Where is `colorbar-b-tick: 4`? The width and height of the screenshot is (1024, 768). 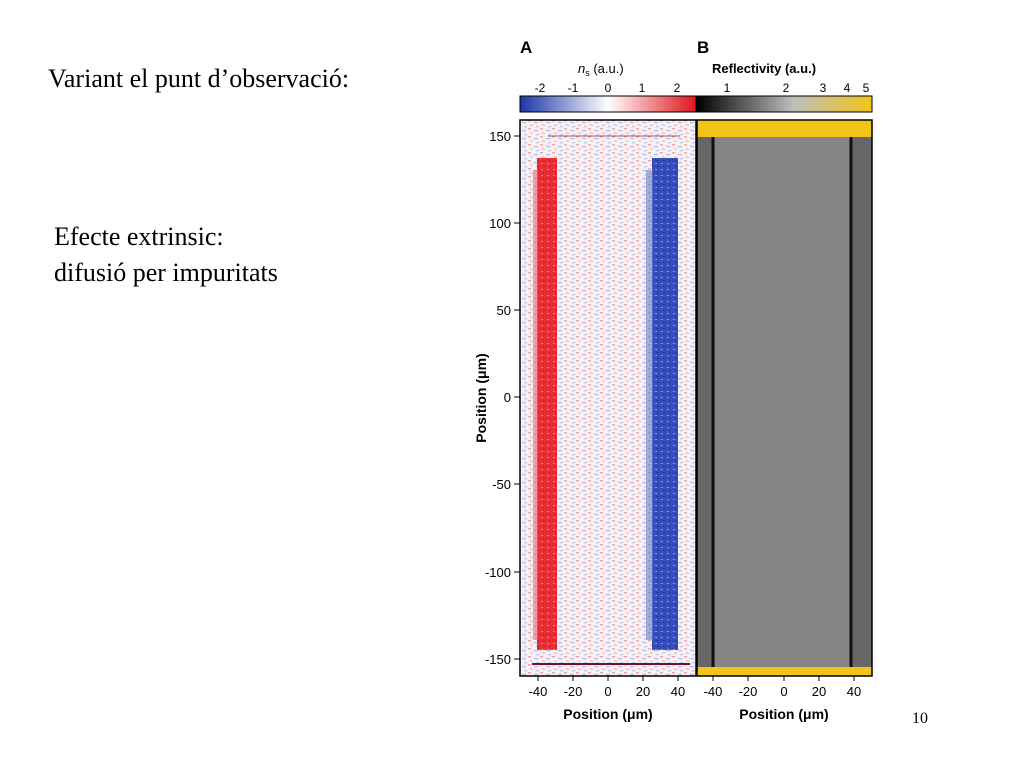 colorbar-b-tick: 4 is located at coordinates (847, 88).